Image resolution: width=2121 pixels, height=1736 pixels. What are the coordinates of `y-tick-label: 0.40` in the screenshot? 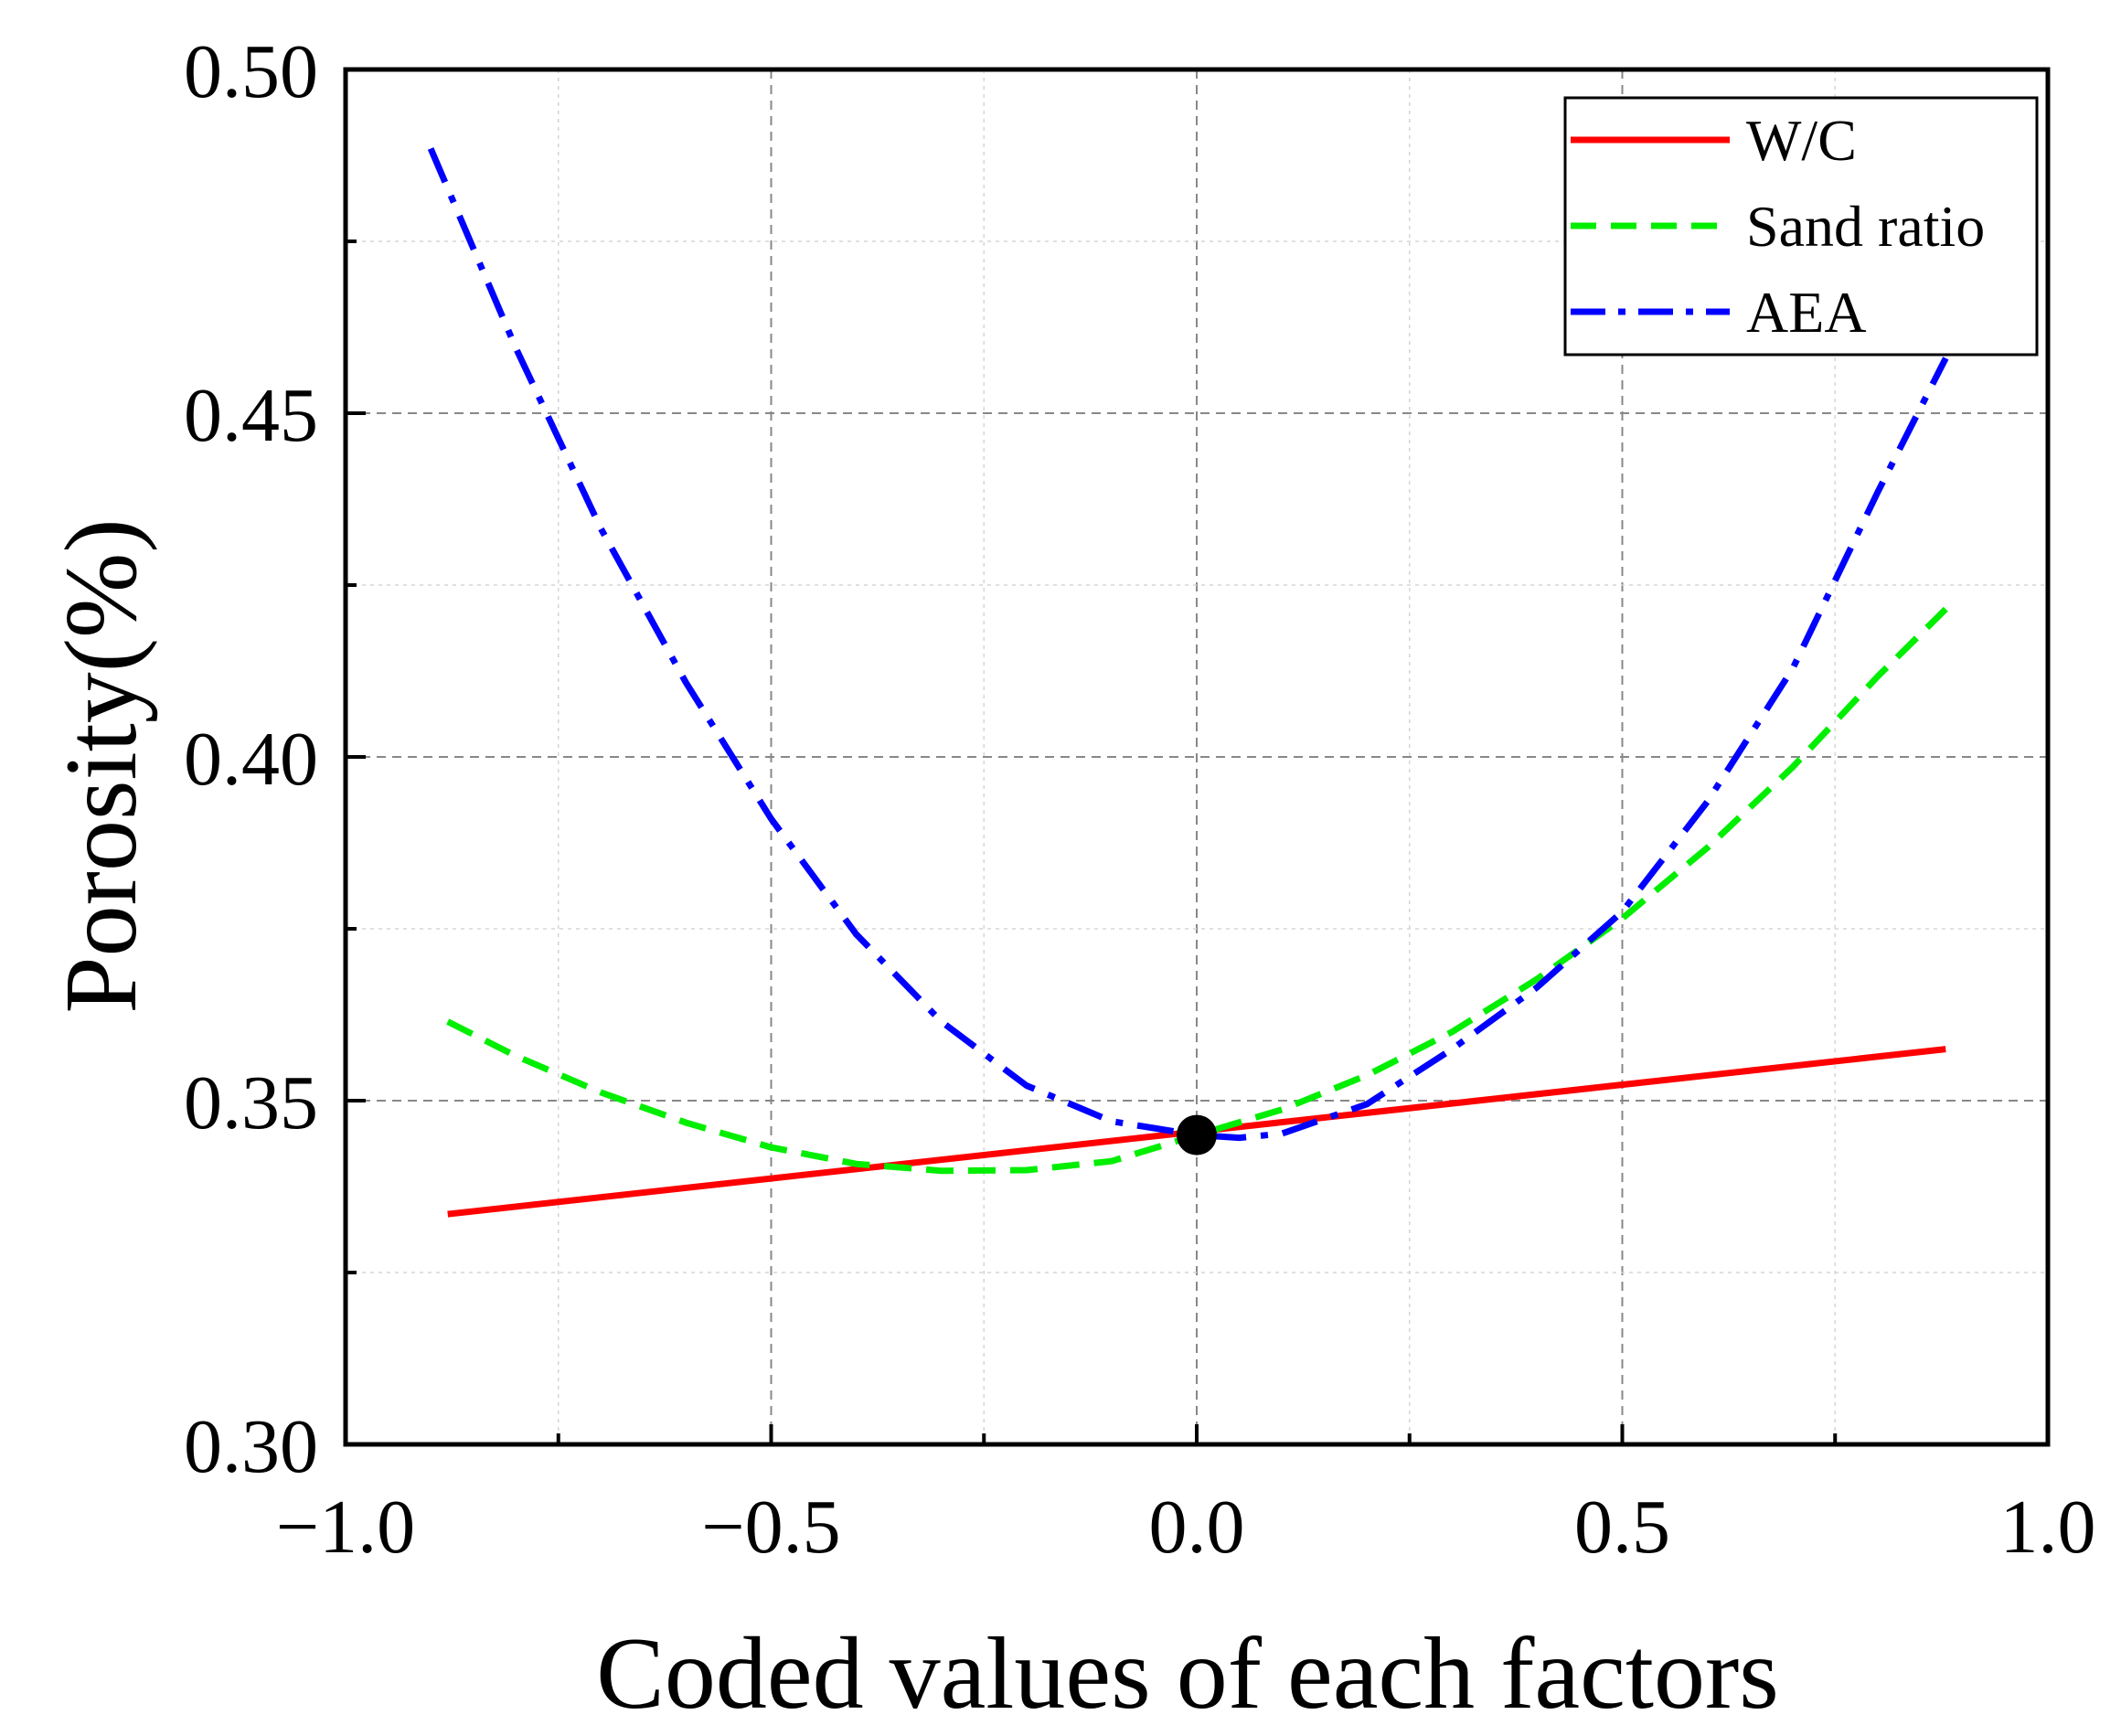 It's located at (251, 759).